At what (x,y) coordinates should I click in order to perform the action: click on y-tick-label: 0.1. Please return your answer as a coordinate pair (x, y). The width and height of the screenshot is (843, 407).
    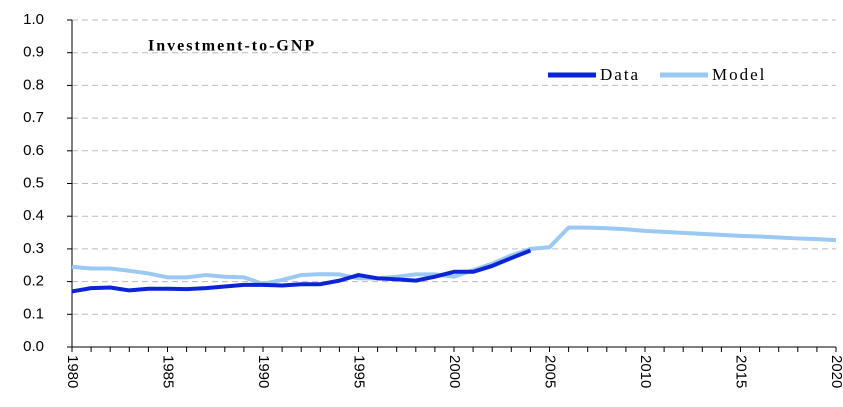
    Looking at the image, I should click on (33, 313).